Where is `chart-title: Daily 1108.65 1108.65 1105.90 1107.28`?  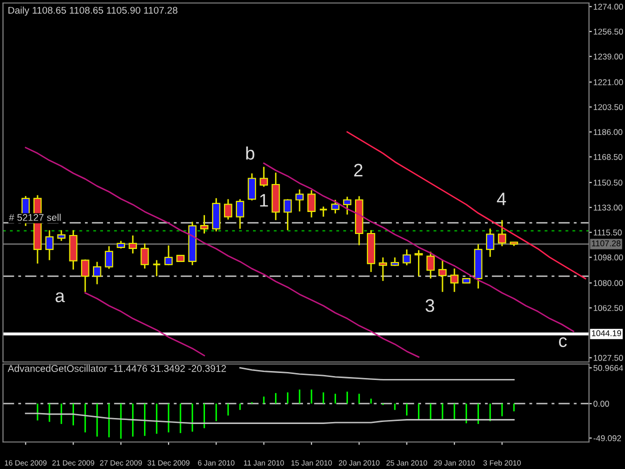 chart-title: Daily 1108.65 1108.65 1105.90 1107.28 is located at coordinates (93, 11).